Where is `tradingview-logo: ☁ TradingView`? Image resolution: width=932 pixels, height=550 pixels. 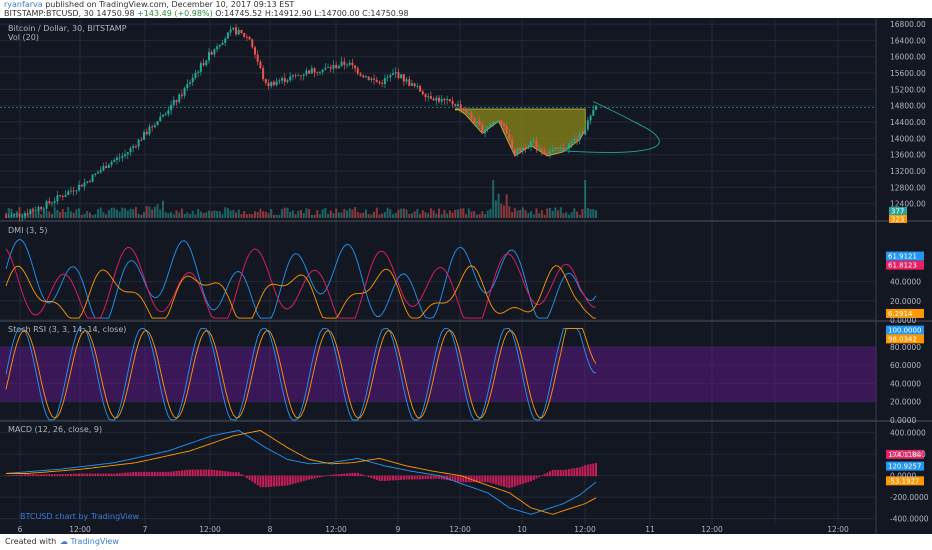 tradingview-logo: ☁ TradingView is located at coordinates (89, 541).